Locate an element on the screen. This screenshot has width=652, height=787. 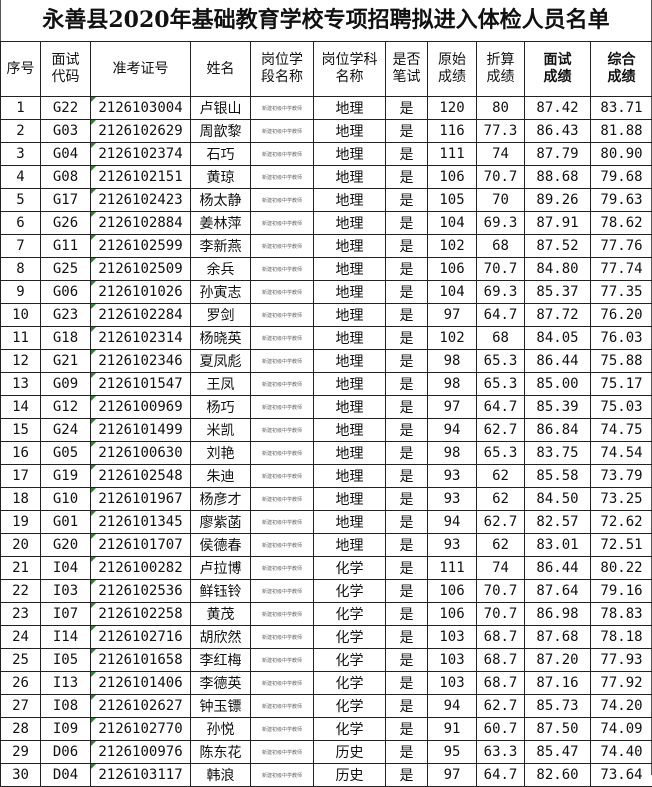
cell-interview: 87.79 is located at coordinates (558, 154).